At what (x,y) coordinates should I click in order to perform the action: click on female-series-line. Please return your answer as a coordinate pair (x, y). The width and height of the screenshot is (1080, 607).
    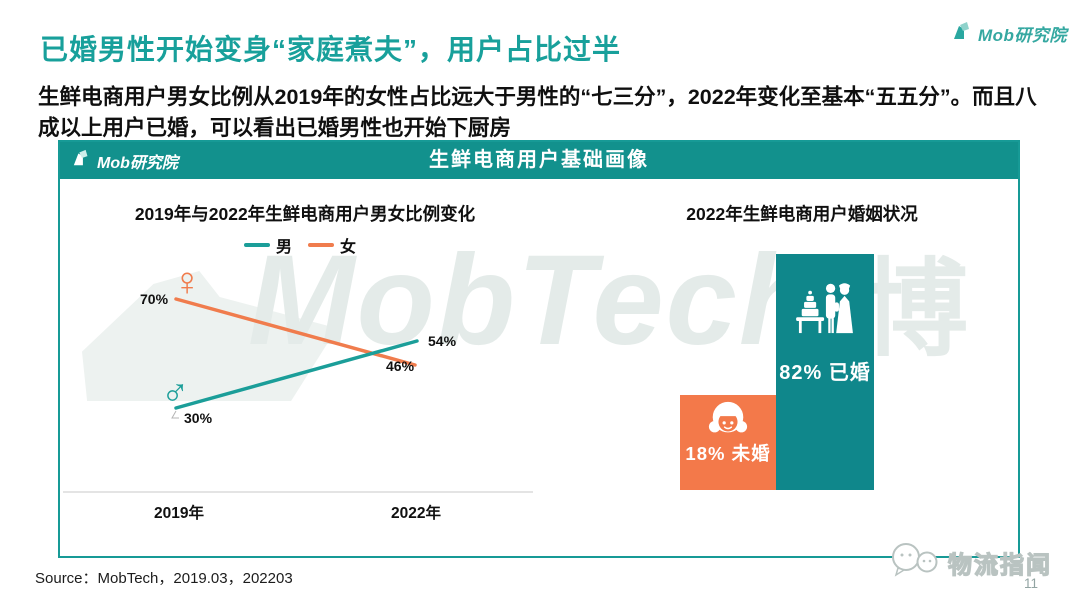
    Looking at the image, I should click on (295, 332).